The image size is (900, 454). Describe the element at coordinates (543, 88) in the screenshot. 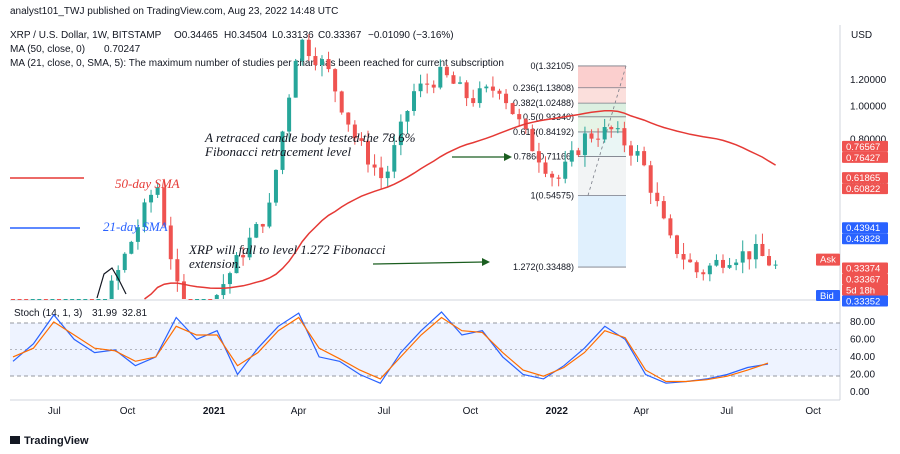

I see `fib-label: 0.236(1.13808)` at that location.